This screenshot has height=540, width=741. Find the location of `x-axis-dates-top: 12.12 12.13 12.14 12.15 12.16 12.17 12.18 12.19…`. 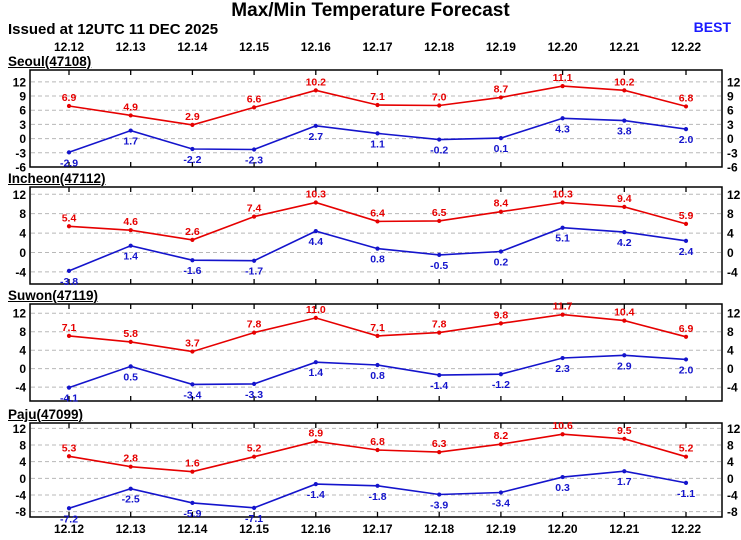

x-axis-dates-top: 12.12 12.13 12.14 12.15 12.16 12.17 12.18 12.19… is located at coordinates (377, 47).